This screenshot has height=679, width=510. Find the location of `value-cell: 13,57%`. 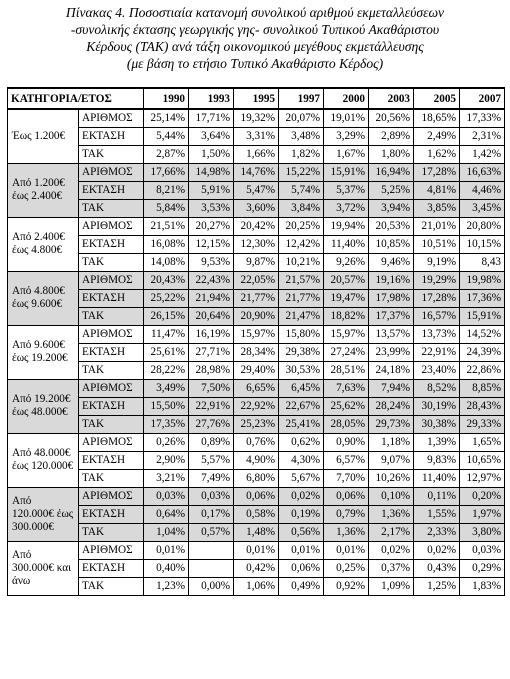

value-cell: 13,57% is located at coordinates (391, 334).